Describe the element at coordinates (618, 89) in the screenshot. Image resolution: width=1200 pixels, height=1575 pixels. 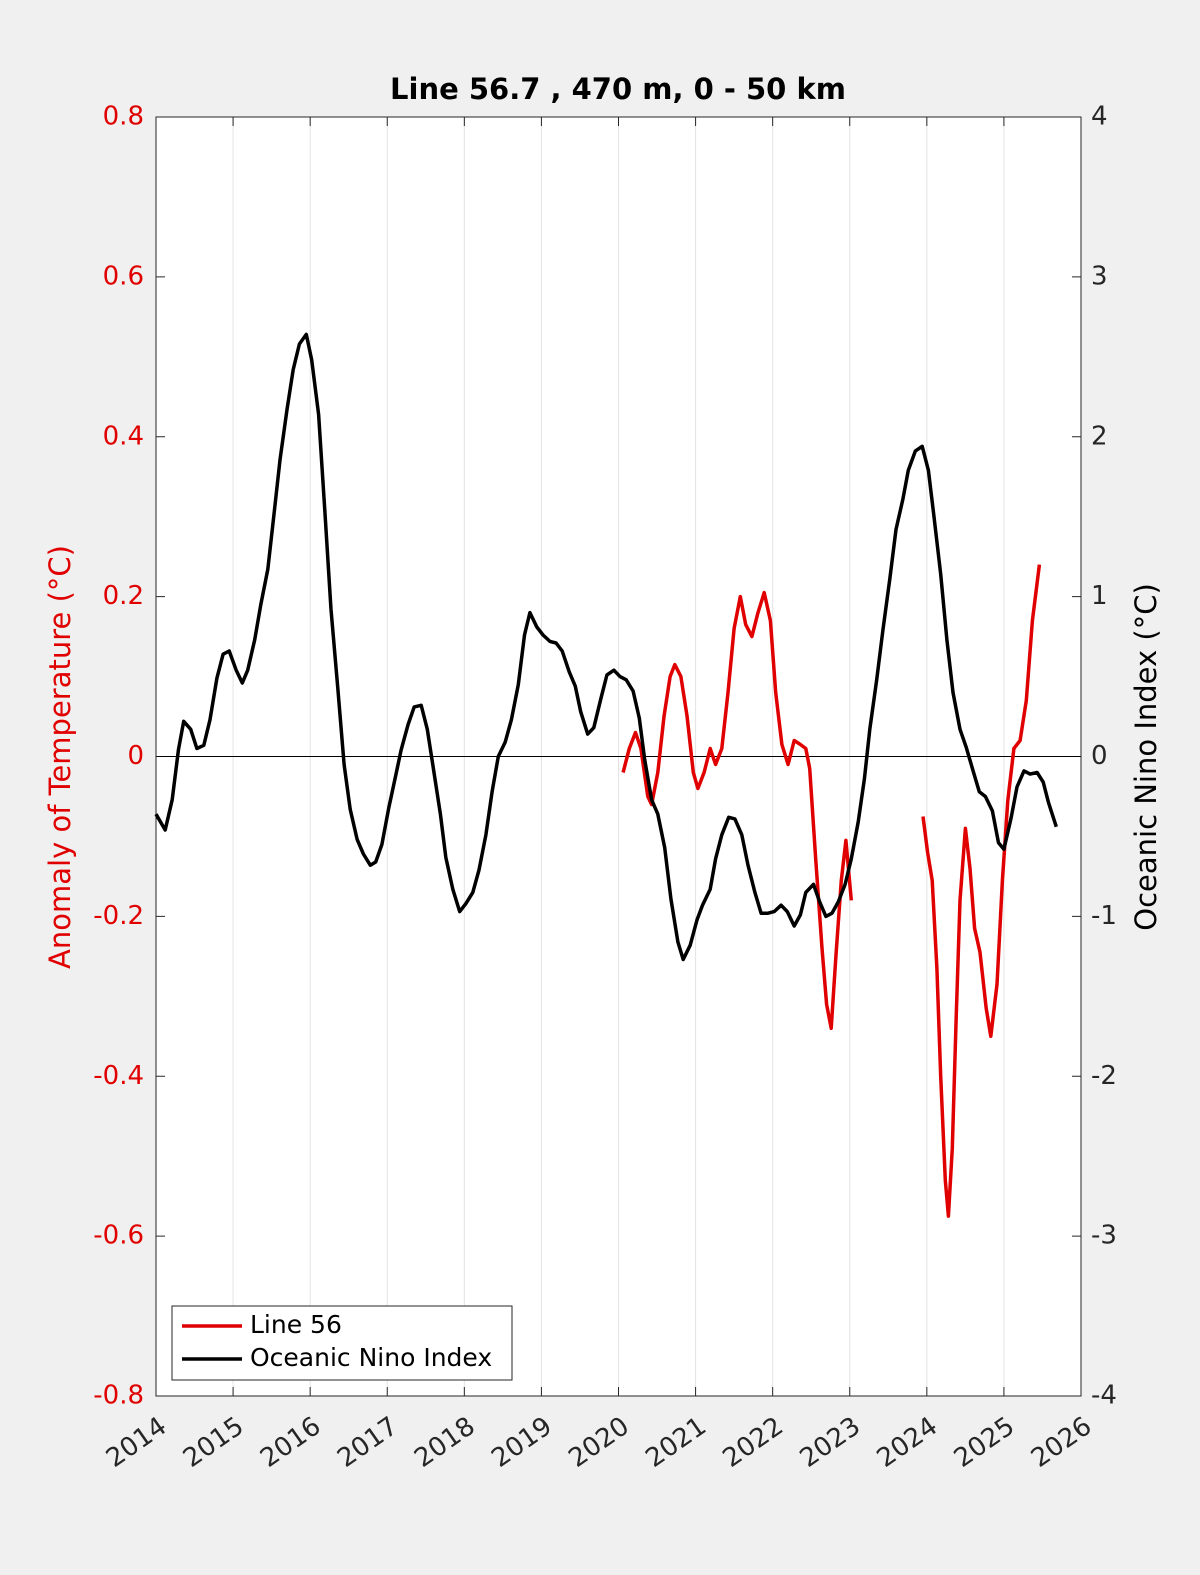
I see `chart-title: Line 56.7 , 470 m, 0 - 50 km` at that location.